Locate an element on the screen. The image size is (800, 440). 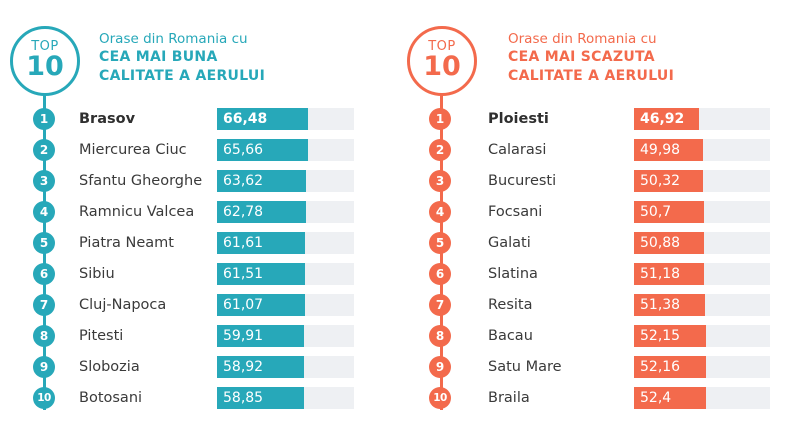
value-label: 58,92 is located at coordinates (243, 367).